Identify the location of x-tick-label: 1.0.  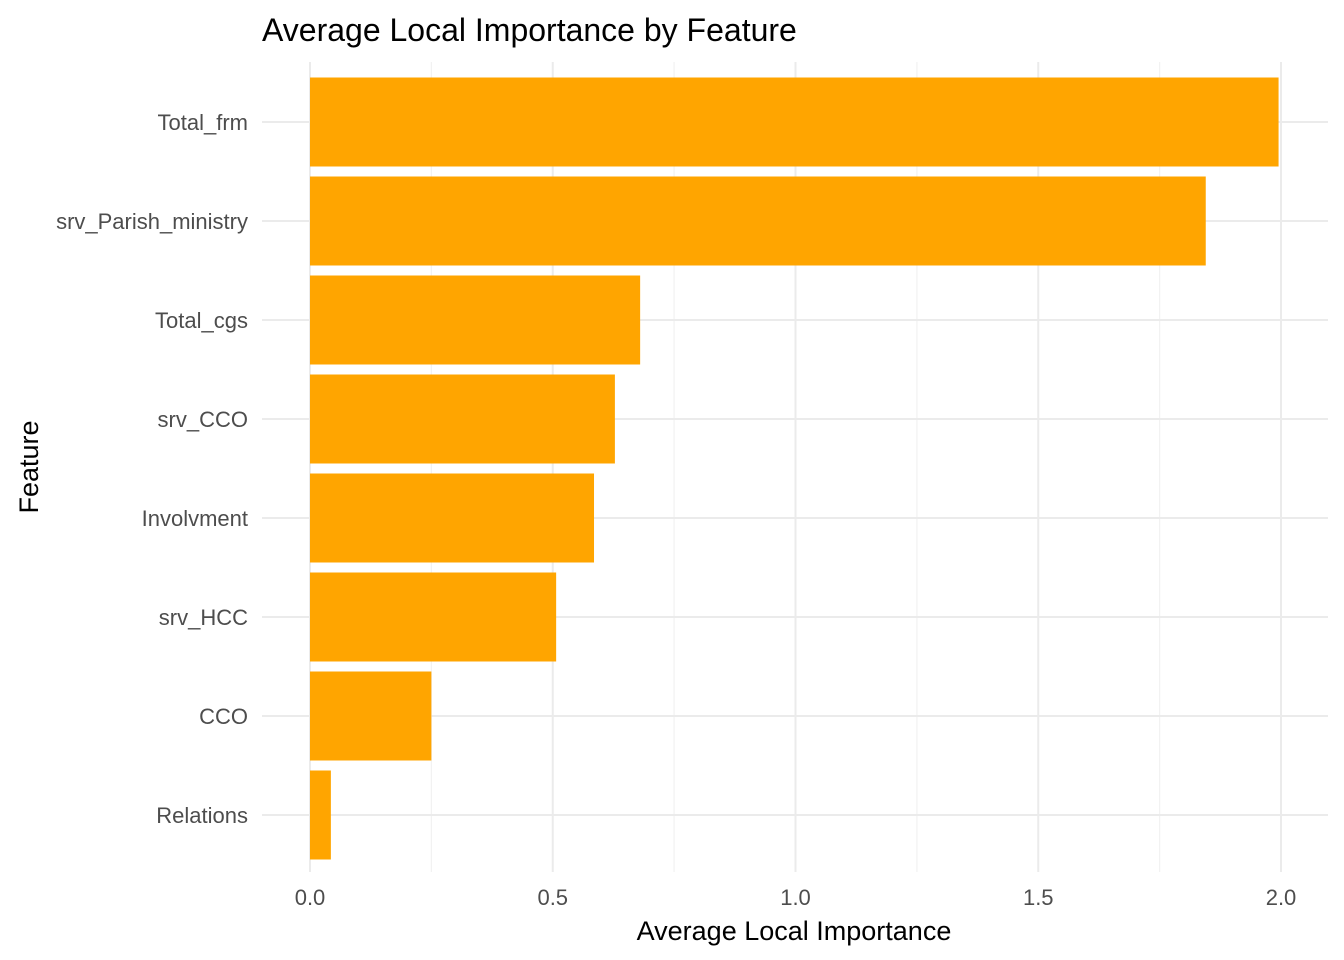
(795, 897).